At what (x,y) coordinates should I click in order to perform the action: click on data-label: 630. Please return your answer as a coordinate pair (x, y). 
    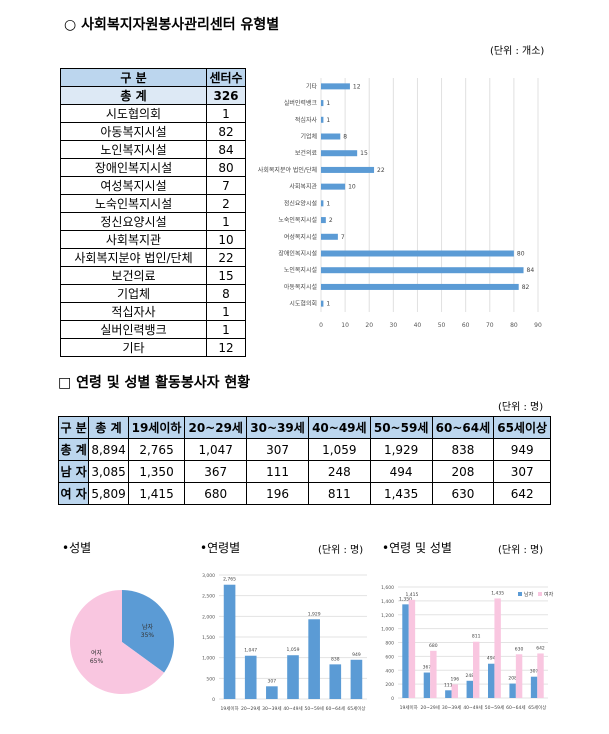
    Looking at the image, I should click on (519, 649).